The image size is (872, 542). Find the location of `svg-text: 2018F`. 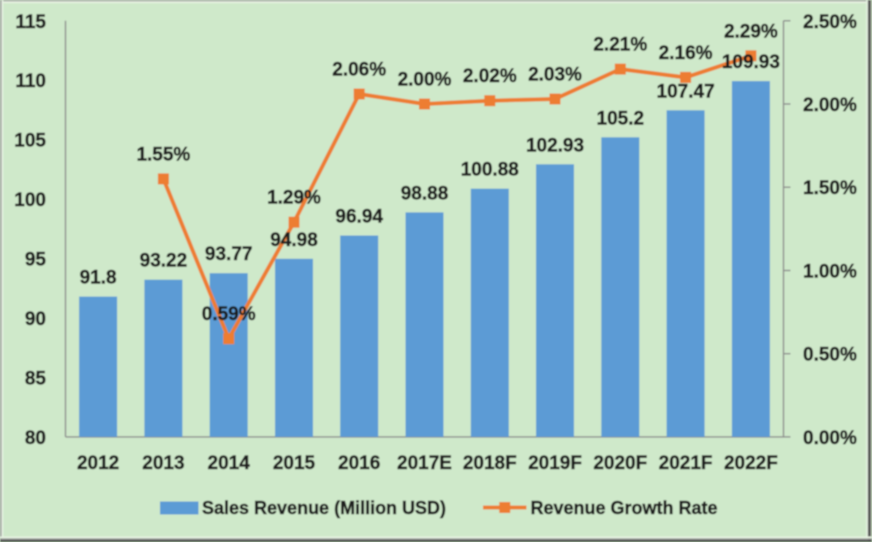

svg-text: 2018F is located at coordinates (490, 463).